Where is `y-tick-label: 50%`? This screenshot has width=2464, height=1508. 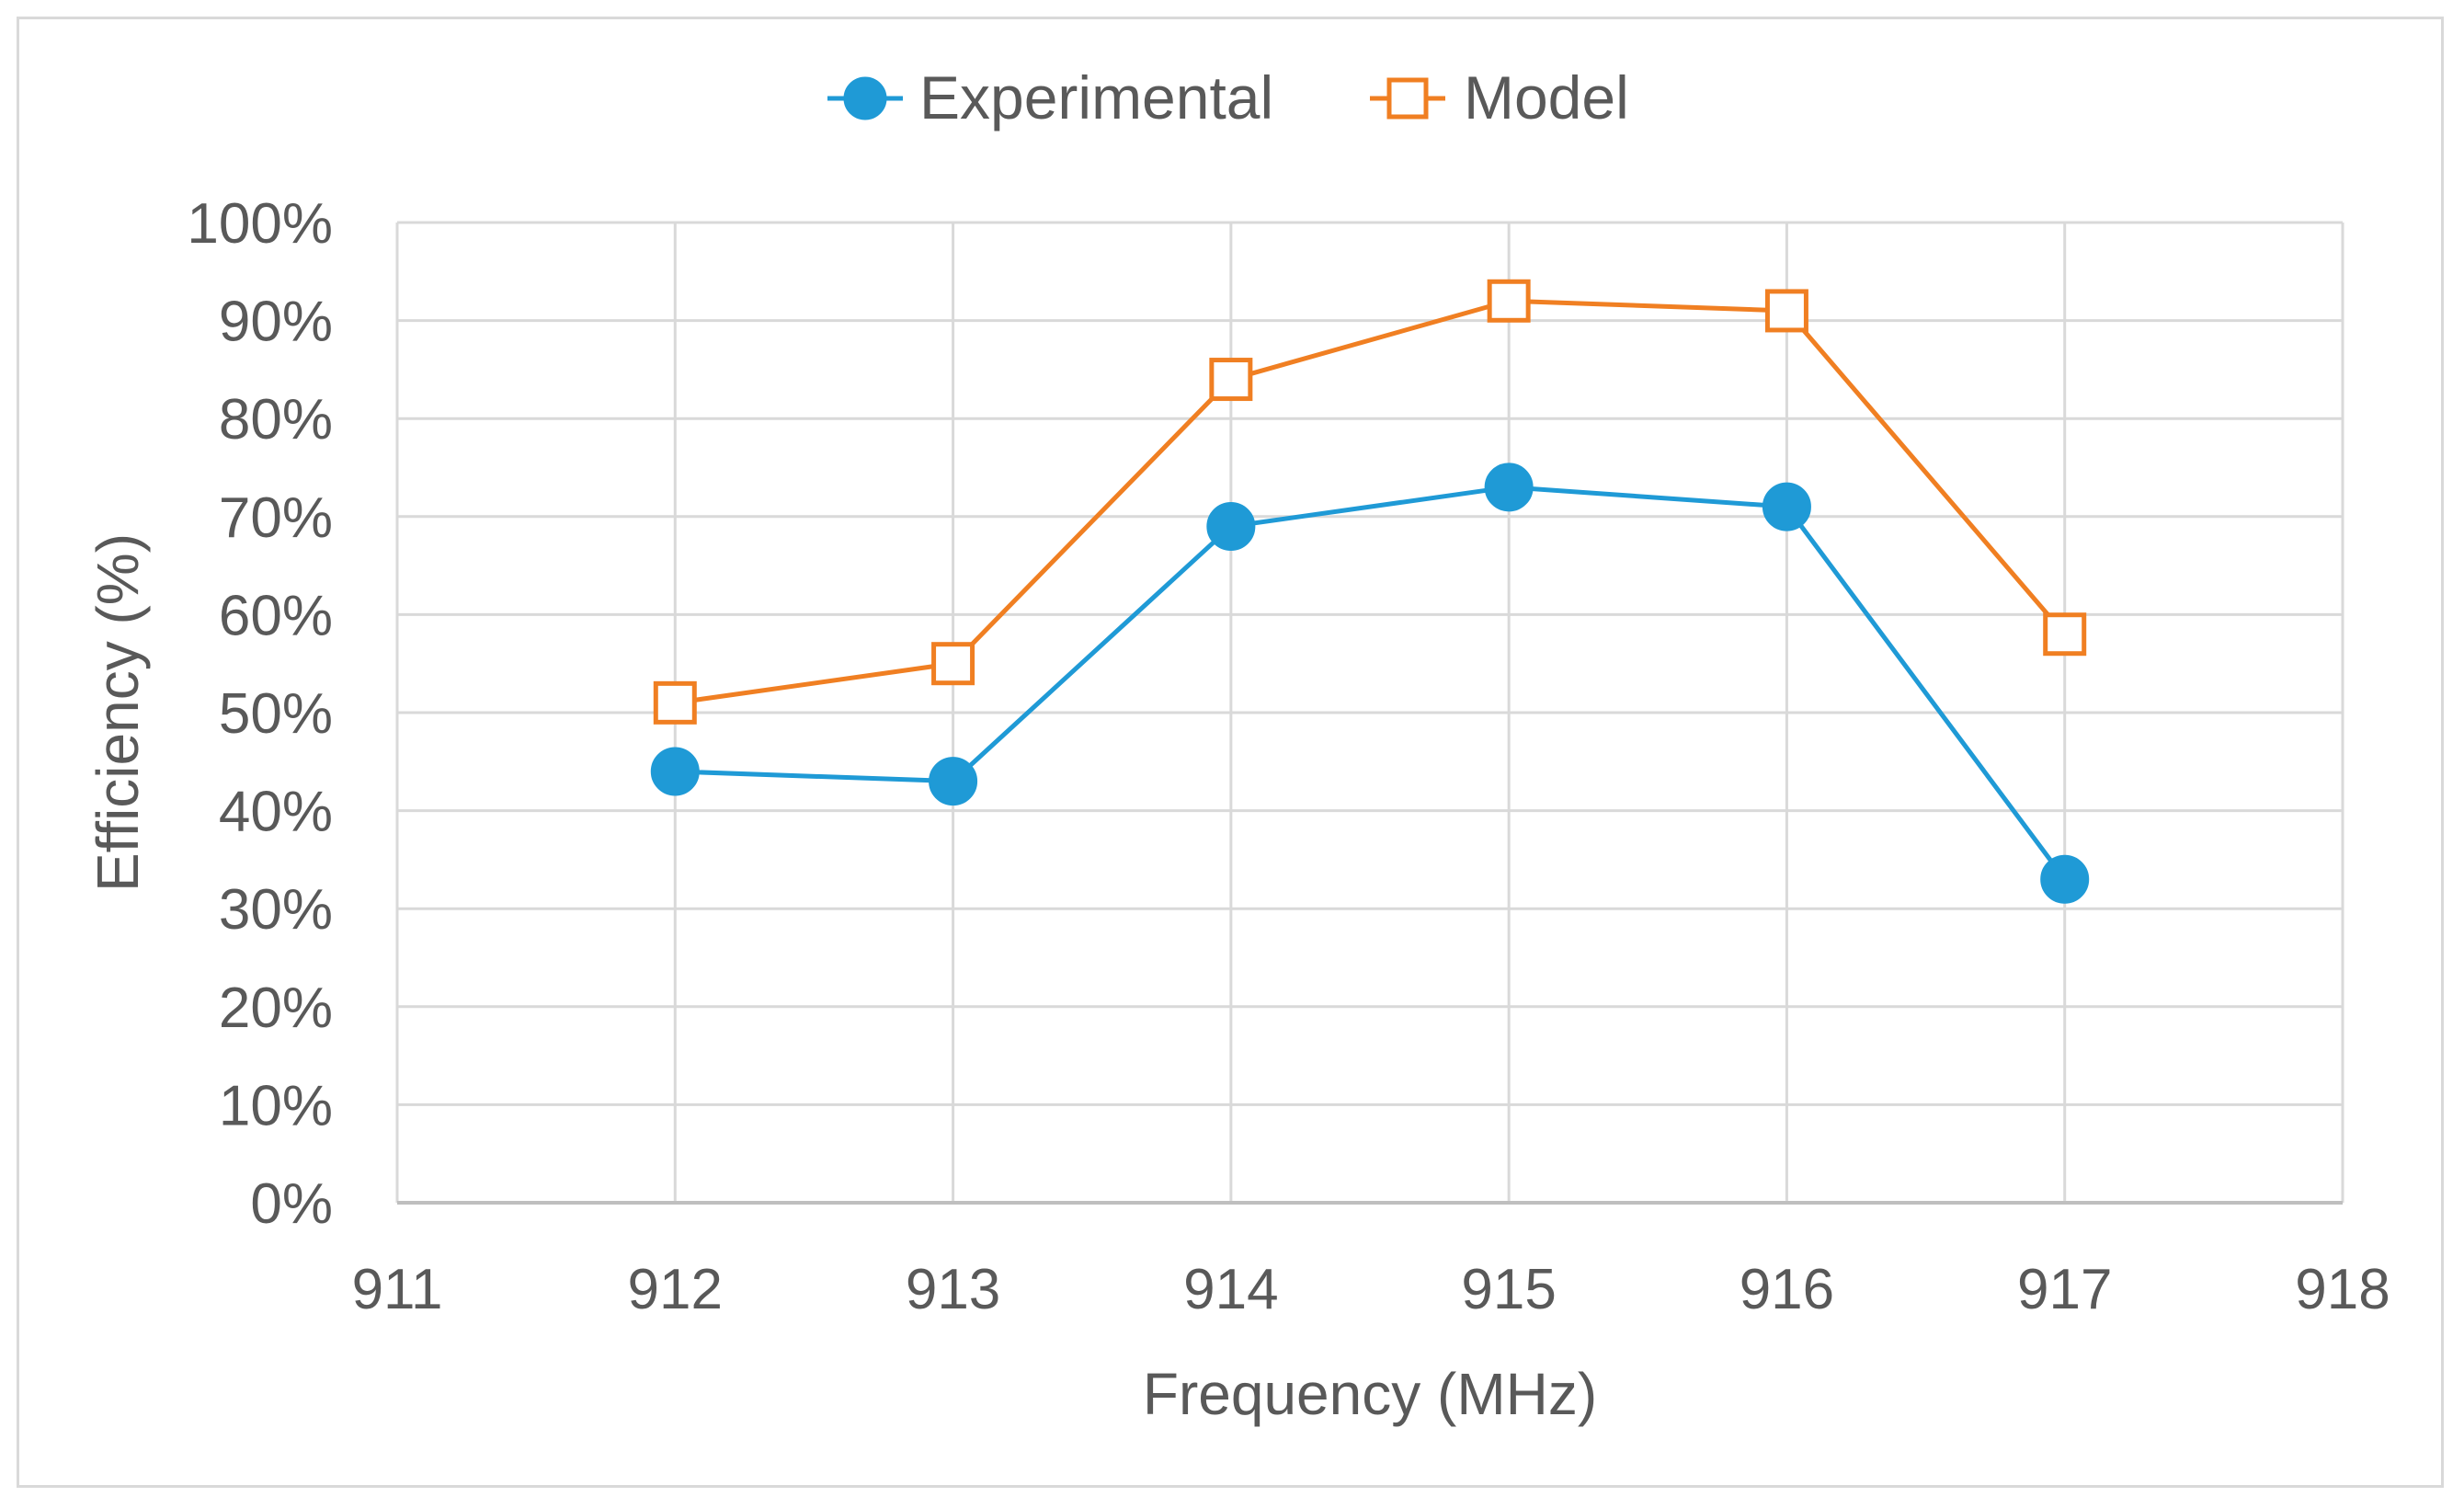
y-tick-label: 50% is located at coordinates (276, 714).